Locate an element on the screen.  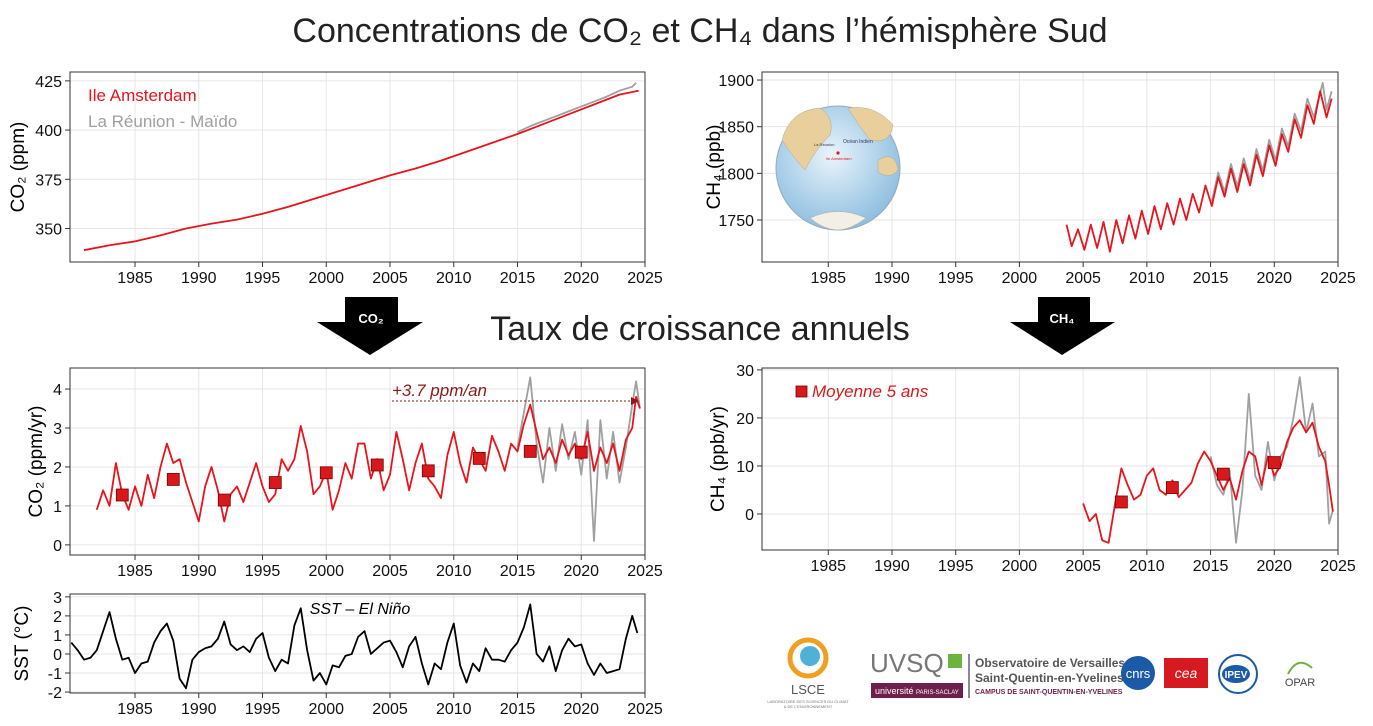
y-tick-label: 2 is located at coordinates (57, 617).